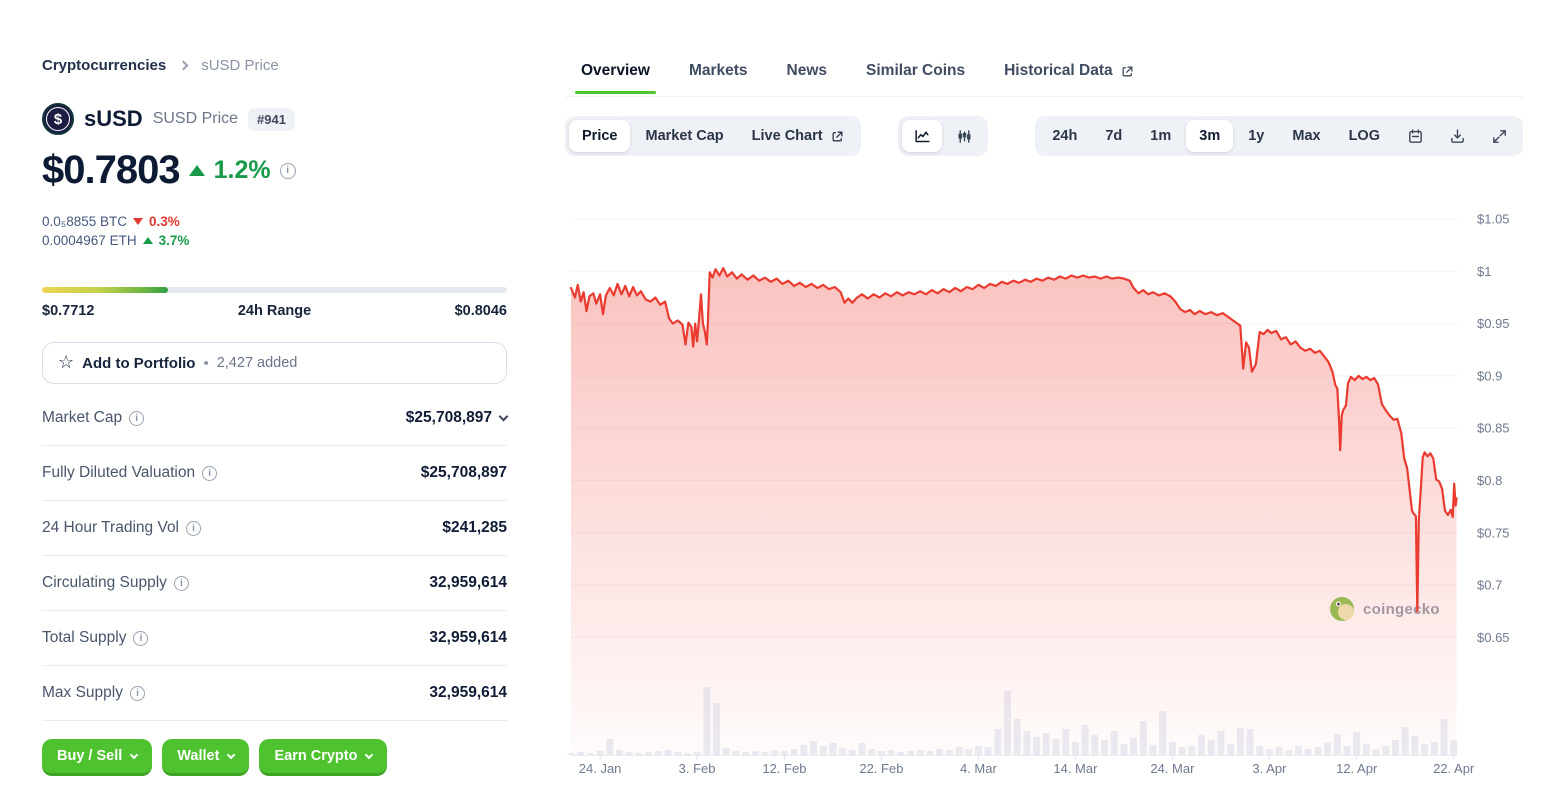 The image size is (1562, 804). I want to click on stat-label: 24 Hour Trading Vol, so click(111, 527).